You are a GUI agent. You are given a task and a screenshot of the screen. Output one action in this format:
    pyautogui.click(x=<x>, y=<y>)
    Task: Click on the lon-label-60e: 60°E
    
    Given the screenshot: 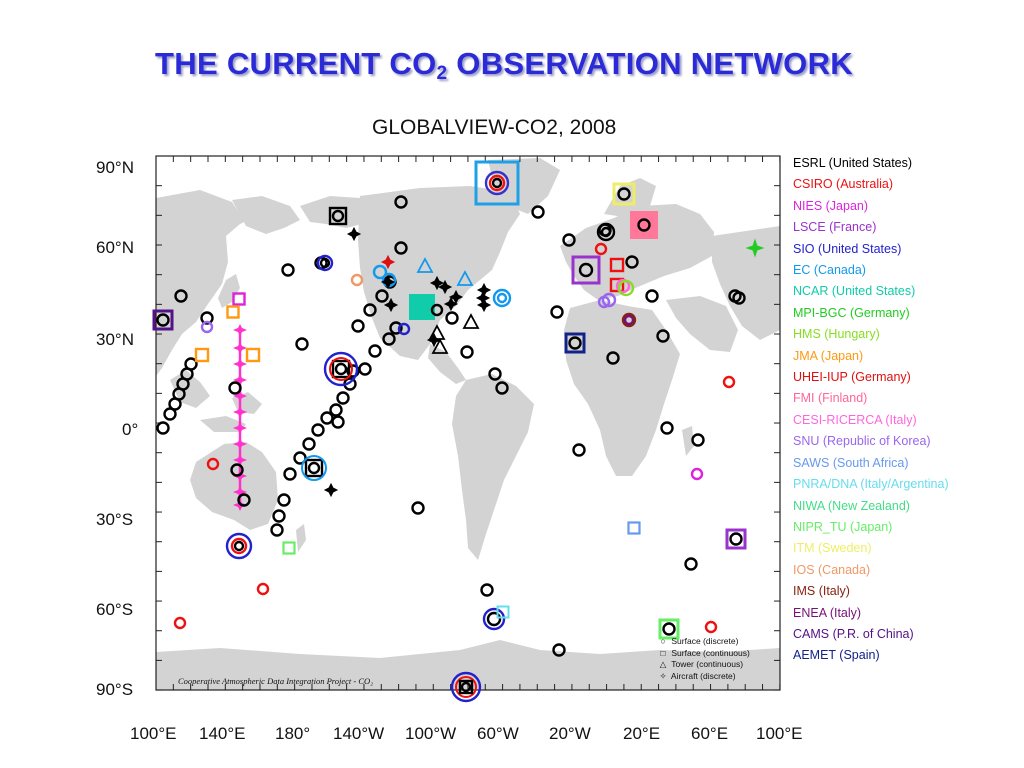 What is the action you would take?
    pyautogui.click(x=710, y=733)
    